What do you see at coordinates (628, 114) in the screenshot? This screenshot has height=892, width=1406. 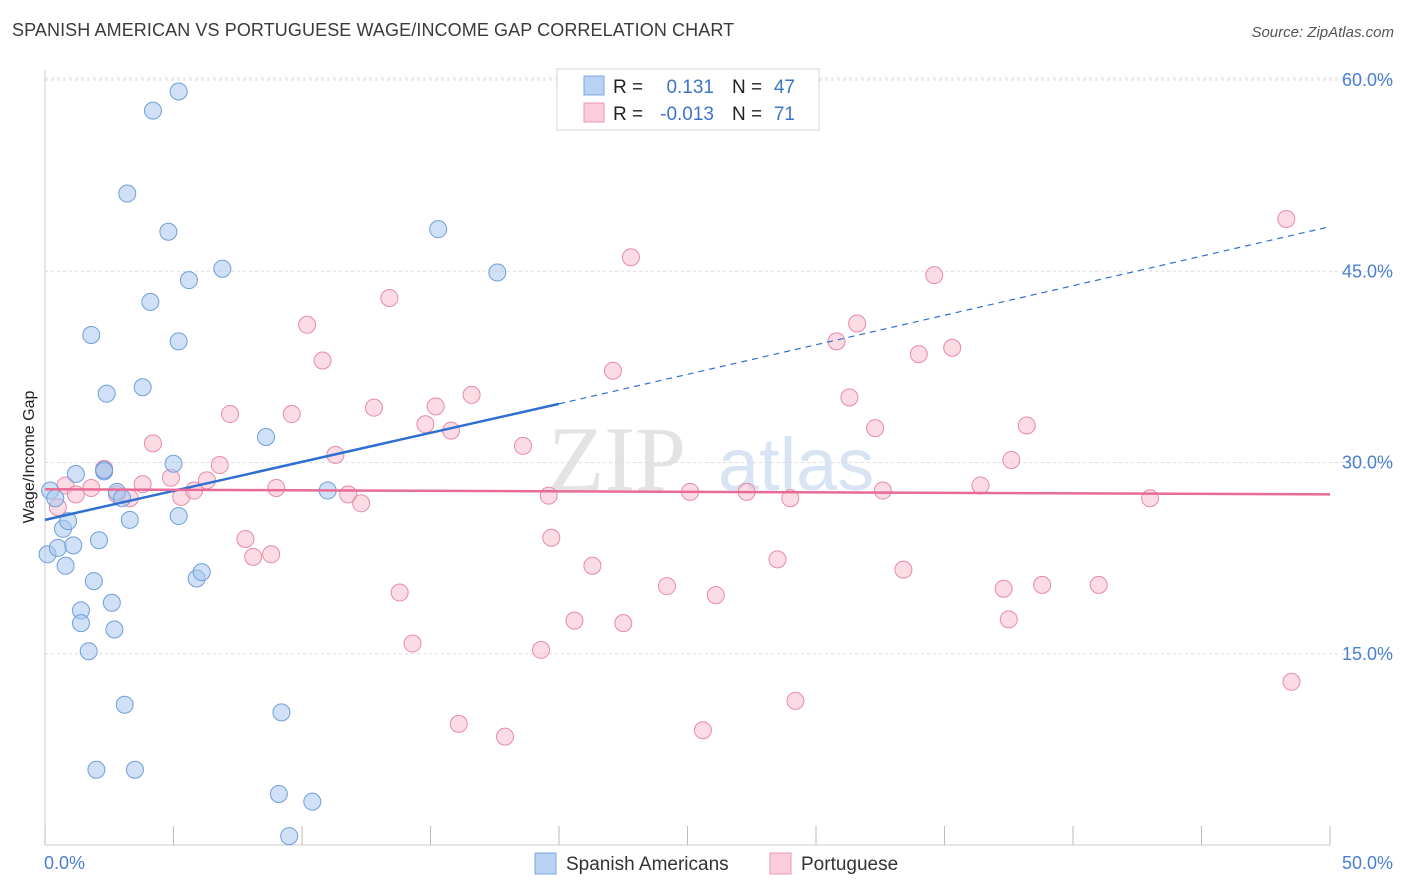 I see `legend-r-label-pink: R =` at bounding box center [628, 114].